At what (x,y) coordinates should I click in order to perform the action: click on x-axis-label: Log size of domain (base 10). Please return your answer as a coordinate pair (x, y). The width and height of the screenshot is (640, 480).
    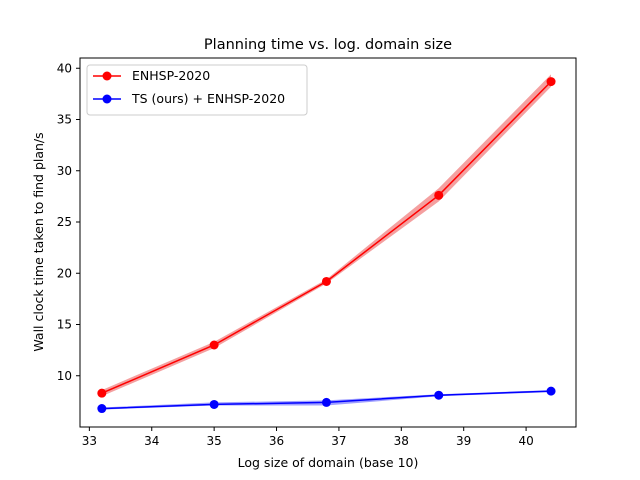
    Looking at the image, I should click on (328, 462).